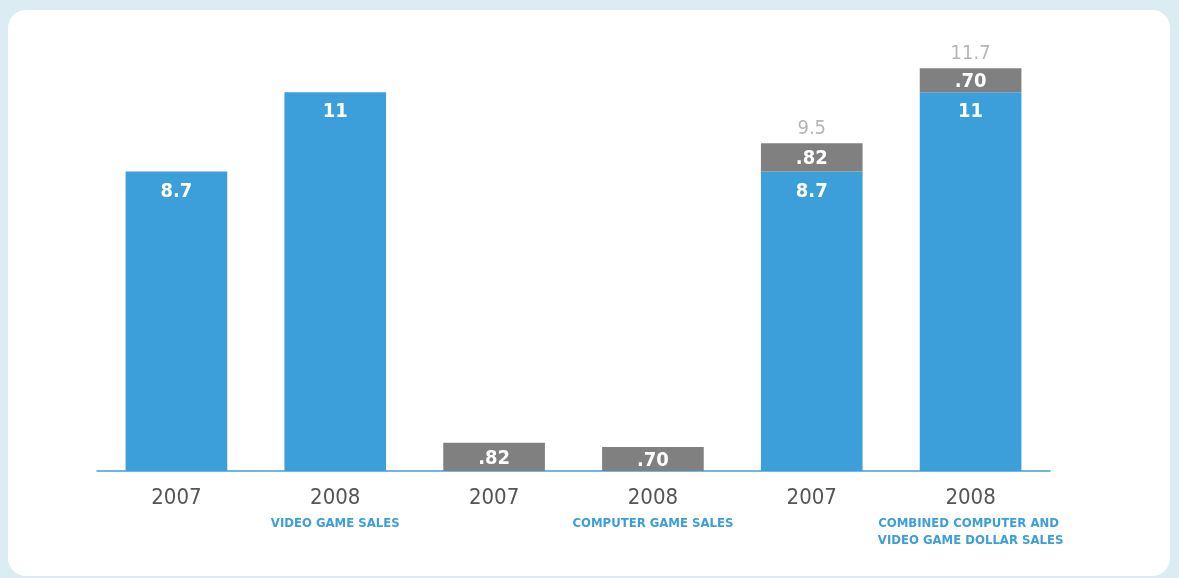 The height and width of the screenshot is (578, 1179). I want to click on text: VIDEO GAME SALES, so click(335, 522).